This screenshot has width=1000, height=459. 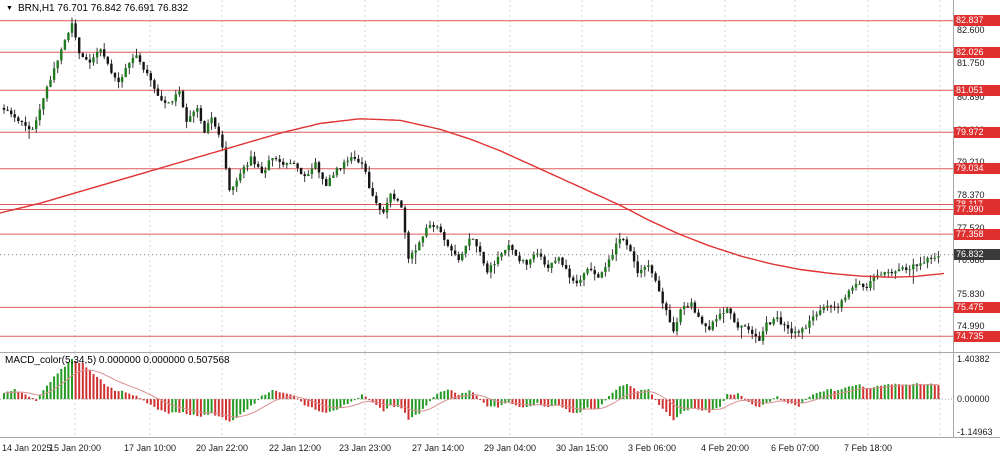 I want to click on sr-level-badge: 74.735, so click(x=977, y=336).